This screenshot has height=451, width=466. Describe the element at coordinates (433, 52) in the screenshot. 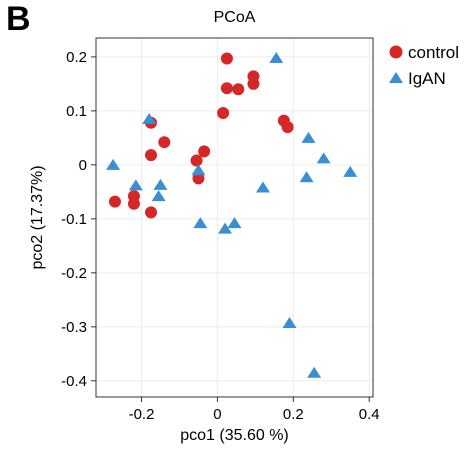

I see `legend-label: control` at that location.